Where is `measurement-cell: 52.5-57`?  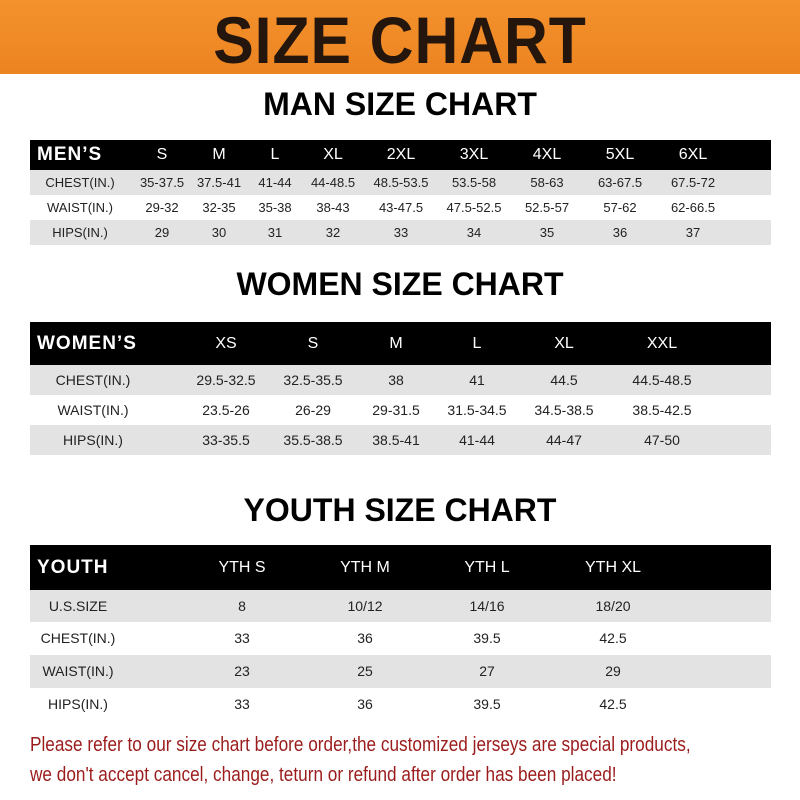
measurement-cell: 52.5-57 is located at coordinates (547, 207).